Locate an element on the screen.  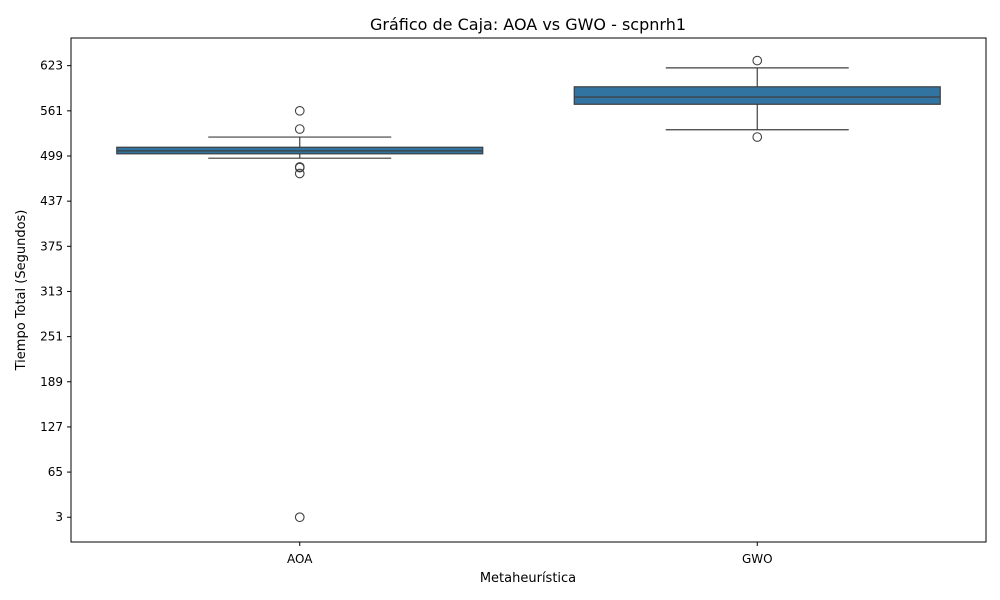
y-tick-label: 623 is located at coordinates (51, 66).